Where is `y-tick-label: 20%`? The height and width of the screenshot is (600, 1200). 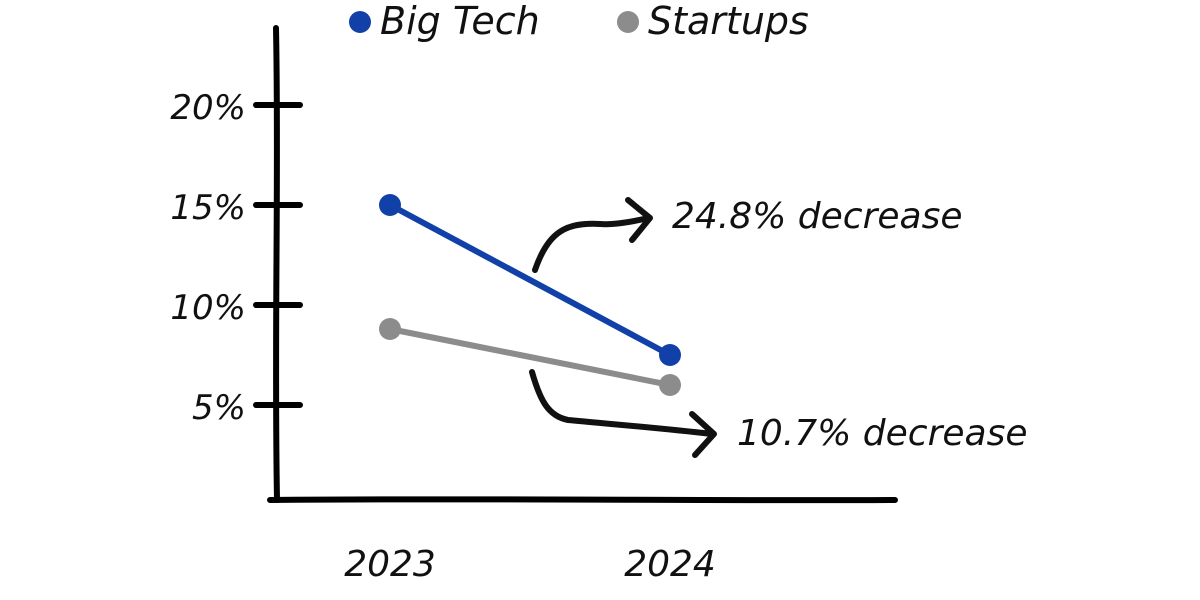
y-tick-label: 20% is located at coordinates (208, 108).